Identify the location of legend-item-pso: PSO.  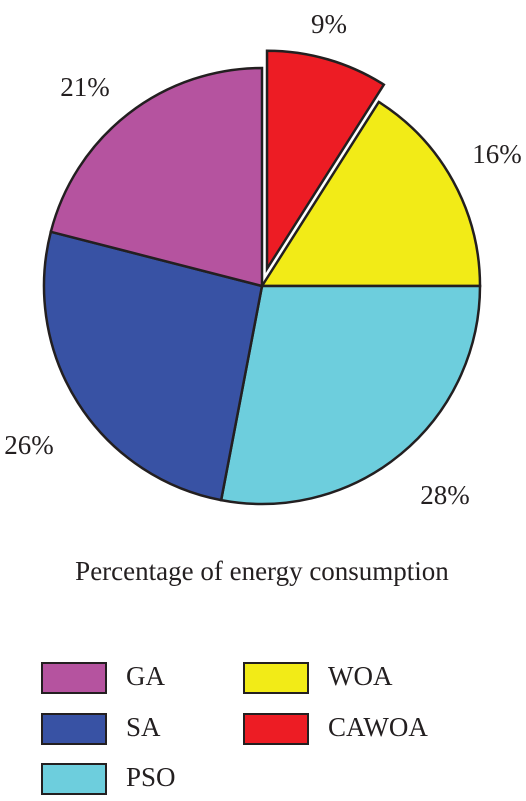
(108, 778).